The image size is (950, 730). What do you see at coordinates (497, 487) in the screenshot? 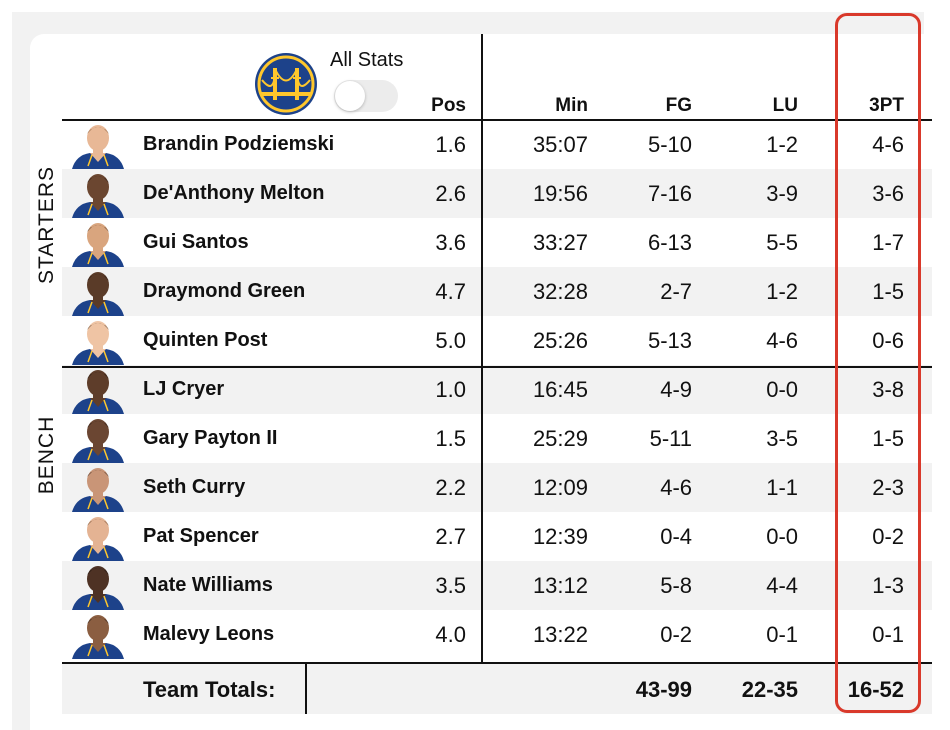
I see `player-row: Seth Curry 2.2 12:09 4-6 1-1 2-3` at bounding box center [497, 487].